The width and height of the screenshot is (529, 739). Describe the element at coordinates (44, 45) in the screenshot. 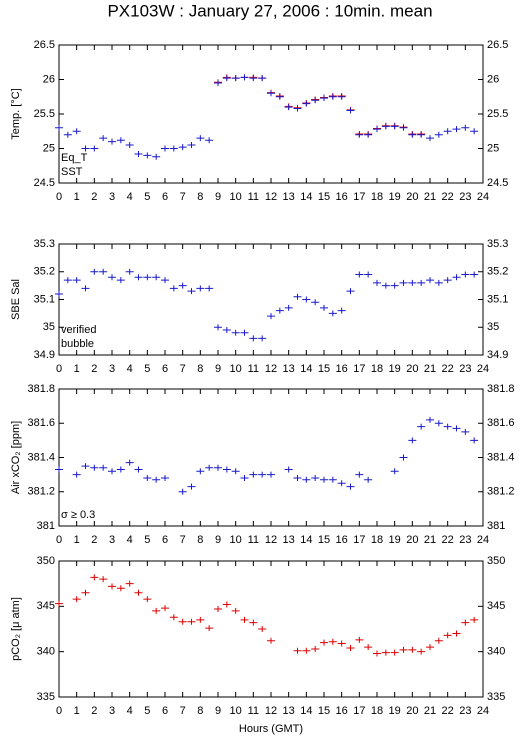

I see `y-tick-label: 26.5` at that location.